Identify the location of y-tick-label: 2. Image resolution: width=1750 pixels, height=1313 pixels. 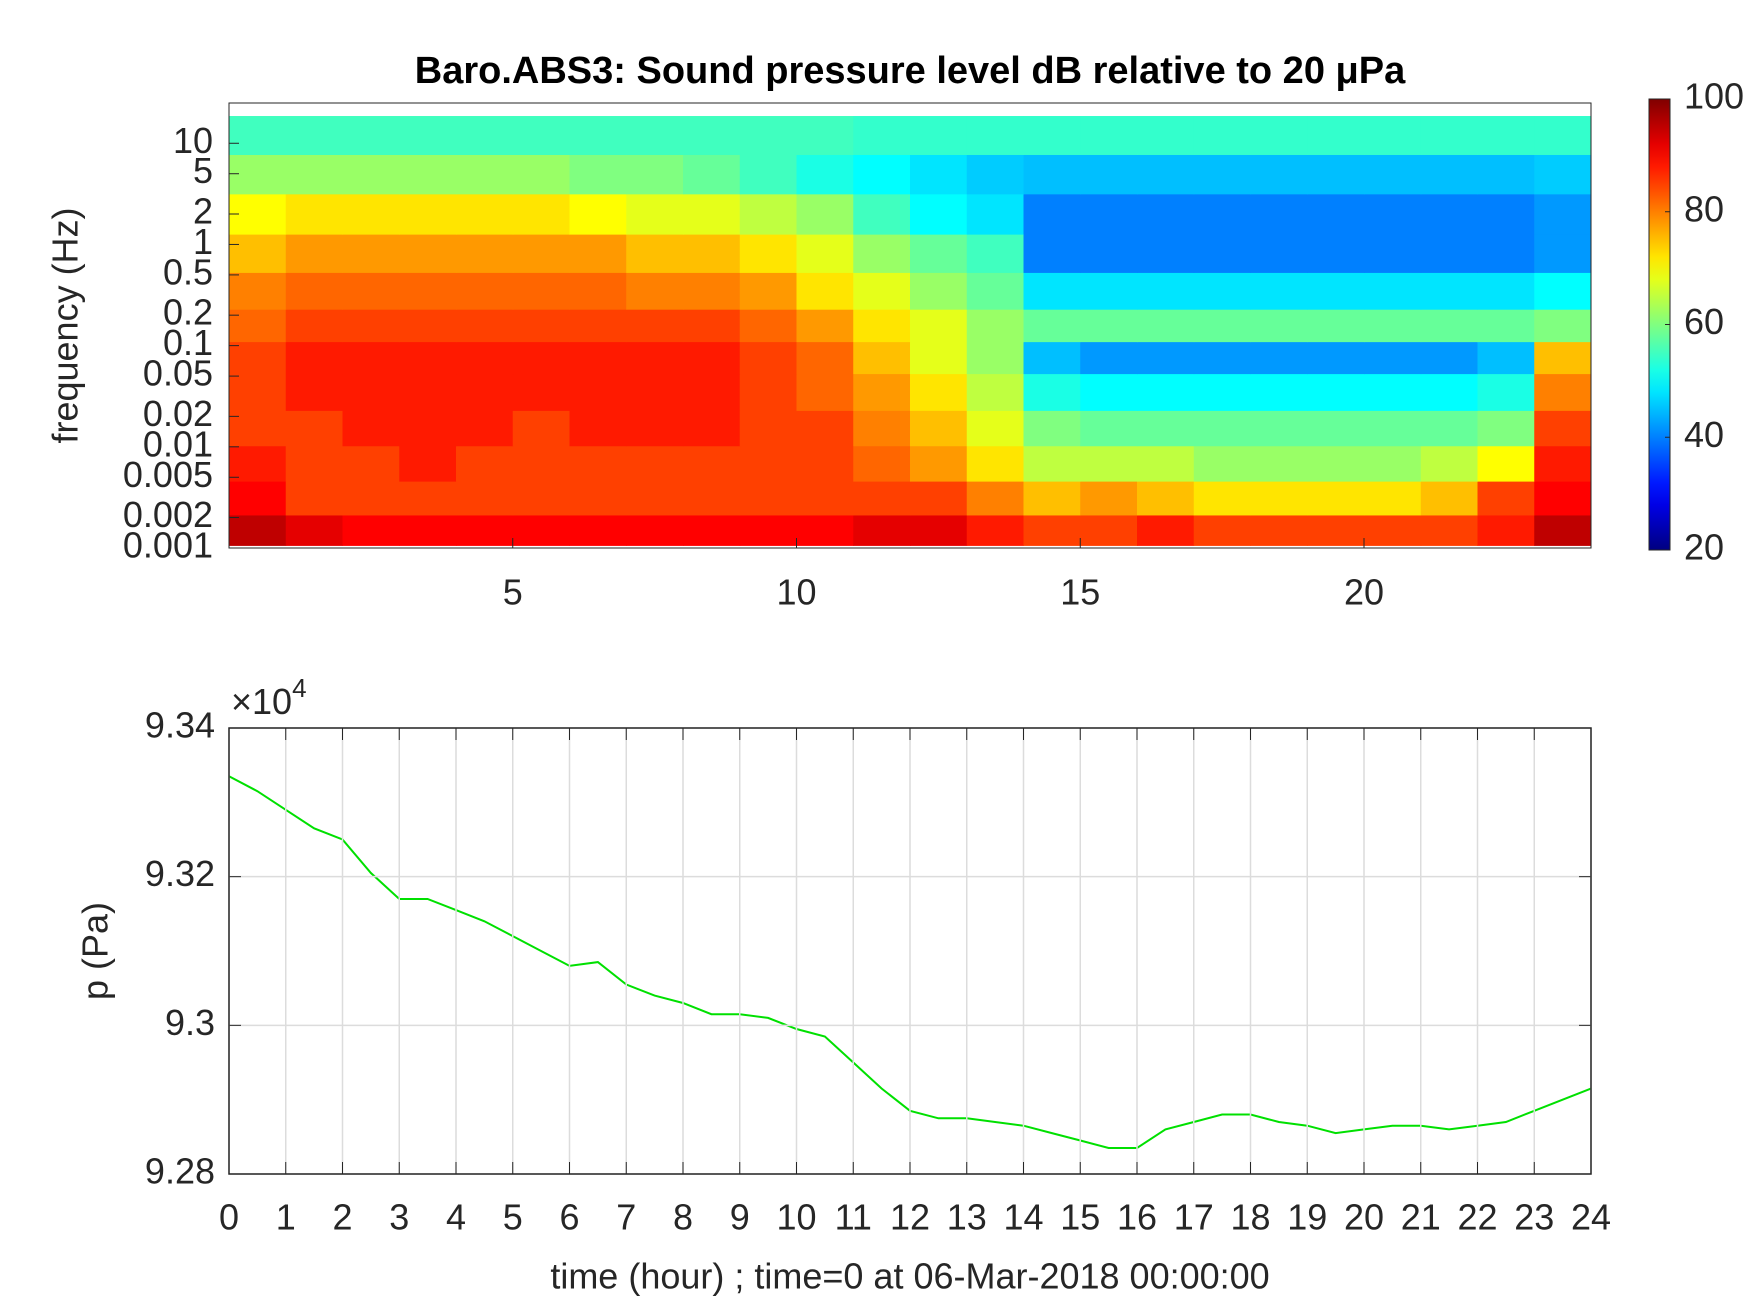
(203, 211).